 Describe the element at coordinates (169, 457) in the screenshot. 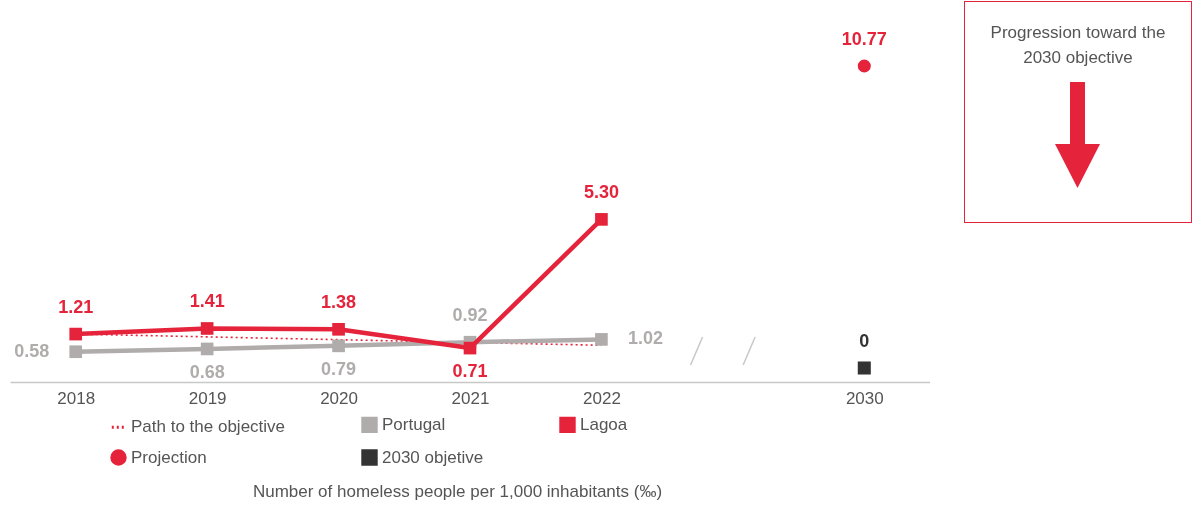

I see `legend-label: Projection` at that location.